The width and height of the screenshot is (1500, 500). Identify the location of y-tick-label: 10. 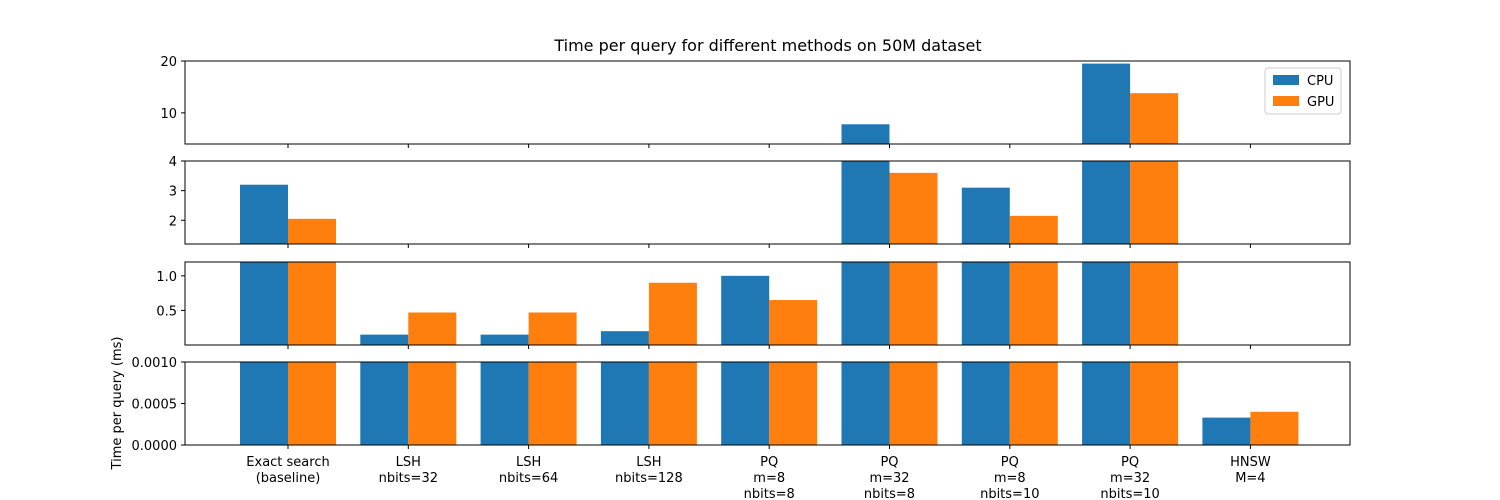
(168, 114).